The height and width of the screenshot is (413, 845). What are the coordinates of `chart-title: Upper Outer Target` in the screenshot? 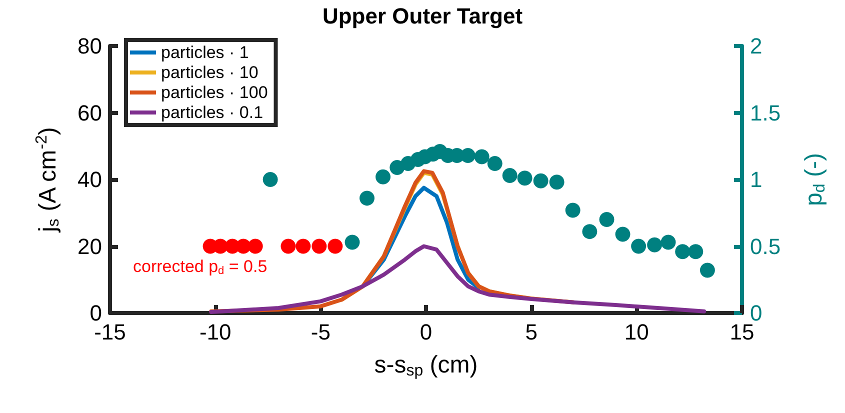 It's located at (423, 16).